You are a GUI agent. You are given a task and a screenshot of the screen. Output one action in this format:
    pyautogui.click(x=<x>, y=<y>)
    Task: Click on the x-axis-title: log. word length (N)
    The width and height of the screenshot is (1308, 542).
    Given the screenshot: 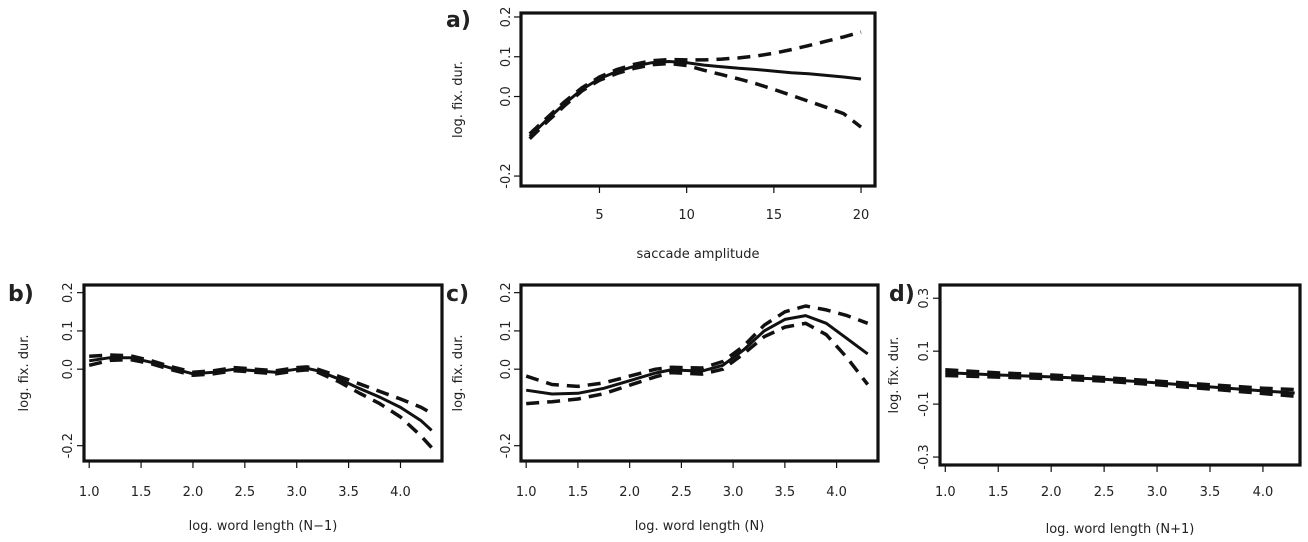 What is the action you would take?
    pyautogui.click(x=700, y=526)
    